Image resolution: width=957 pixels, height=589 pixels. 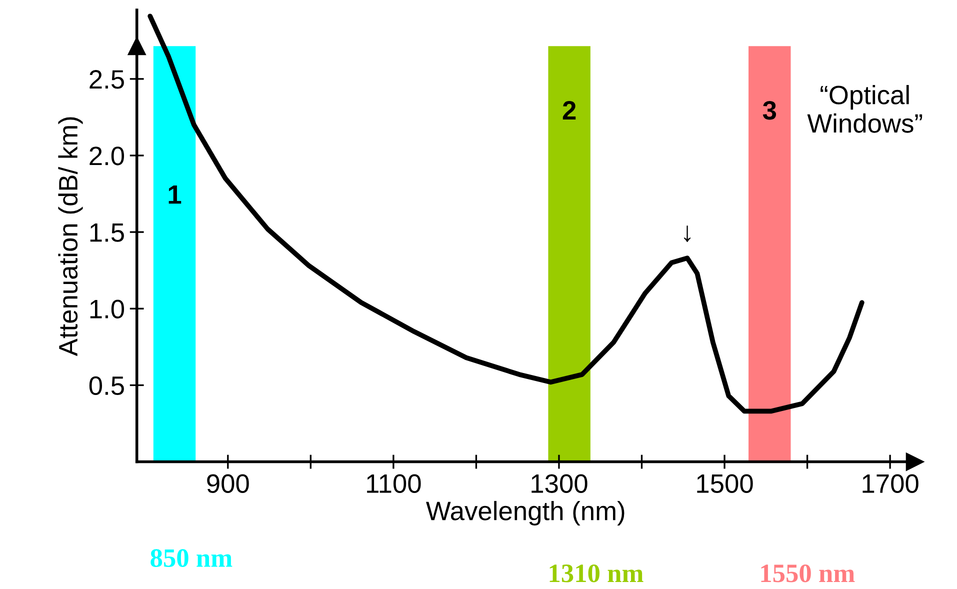 I want to click on band-label: 1, so click(x=175, y=195).